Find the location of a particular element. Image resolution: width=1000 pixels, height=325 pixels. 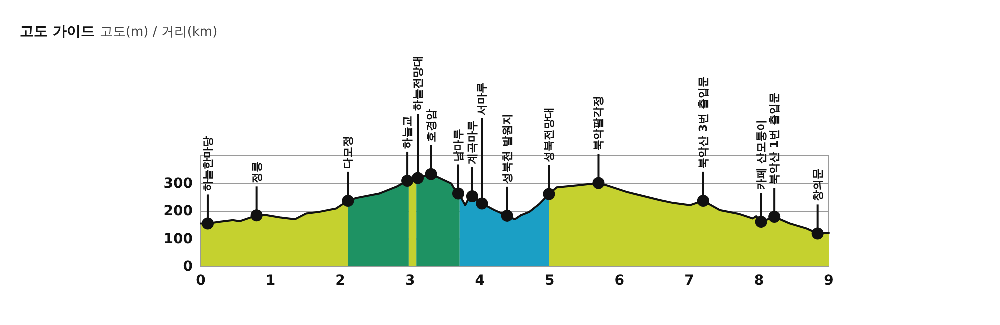

x-tick-label: 5 is located at coordinates (550, 281).